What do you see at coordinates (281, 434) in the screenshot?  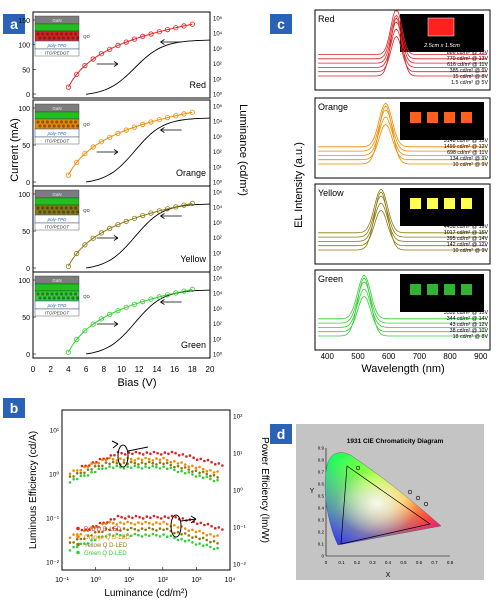 I see `panel-d-label-box` at bounding box center [281, 434].